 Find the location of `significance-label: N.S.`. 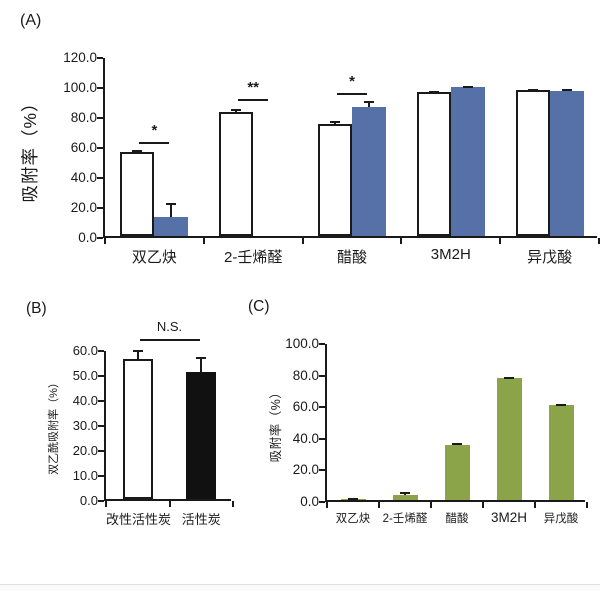

significance-label: N.S. is located at coordinates (169, 326).